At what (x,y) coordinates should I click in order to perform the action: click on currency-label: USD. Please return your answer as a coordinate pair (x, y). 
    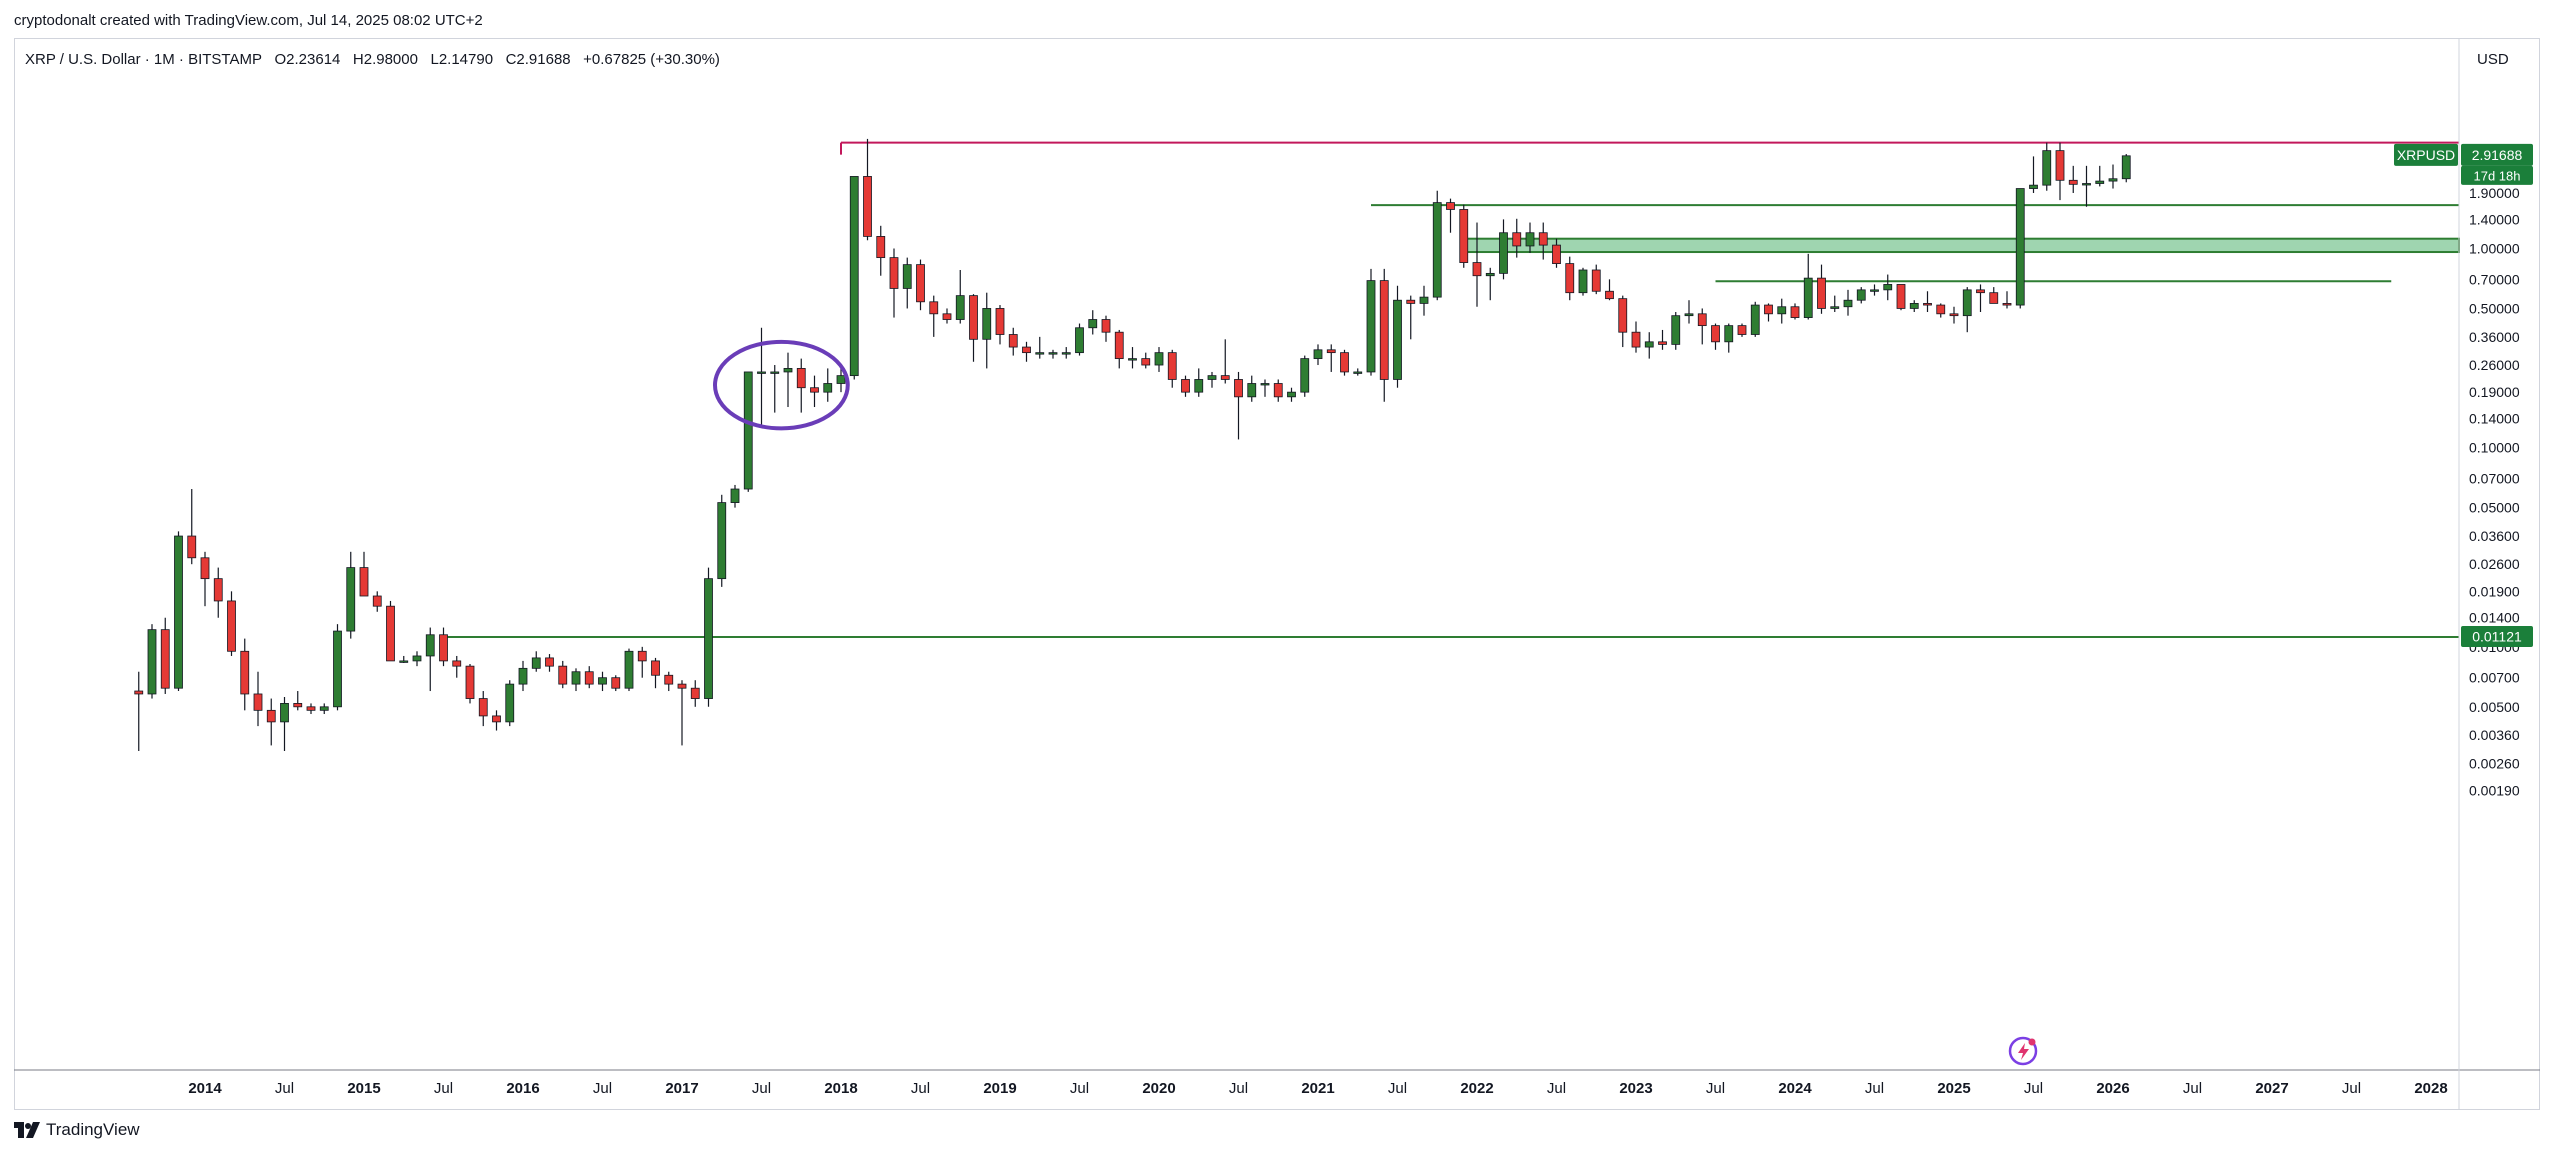
    Looking at the image, I should click on (2493, 59).